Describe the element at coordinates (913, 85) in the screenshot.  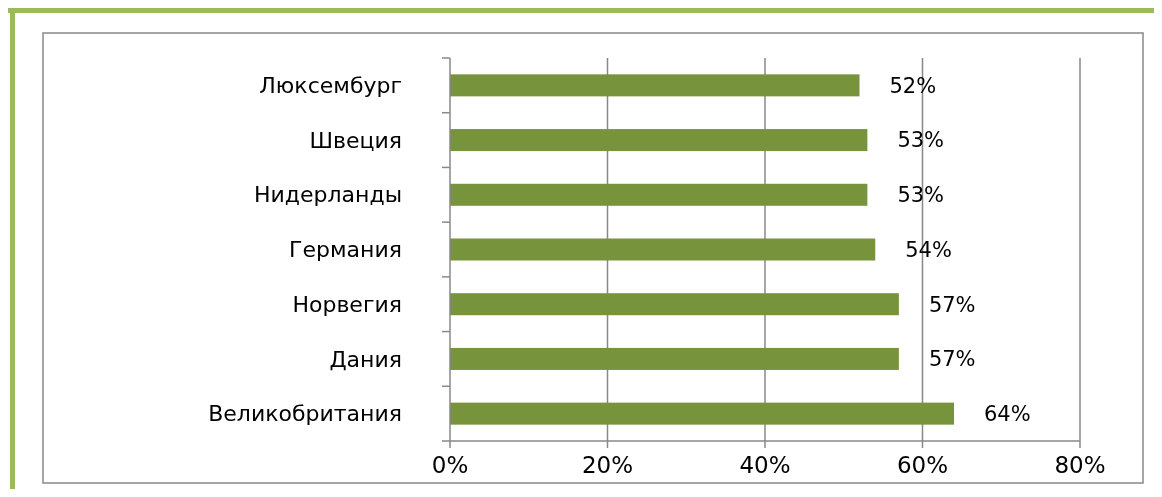
I see `data-label: 52%` at that location.